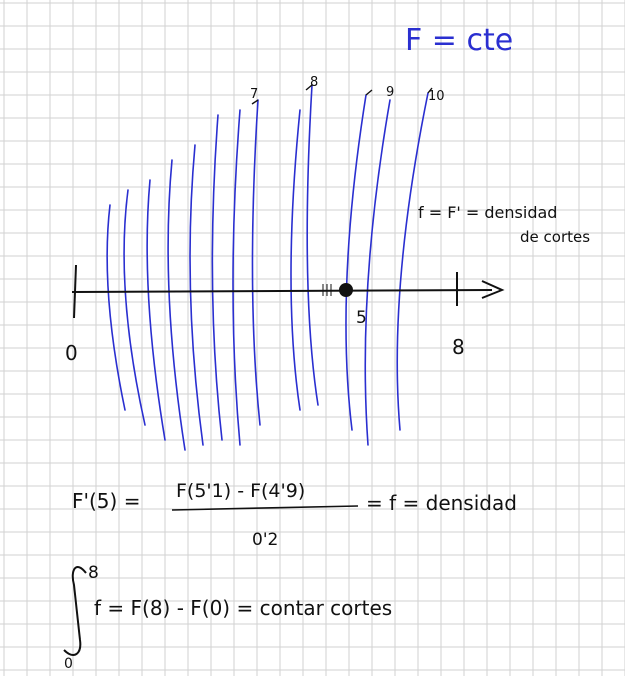  I want to click on derivative-denominator: 0'2, so click(265, 540).